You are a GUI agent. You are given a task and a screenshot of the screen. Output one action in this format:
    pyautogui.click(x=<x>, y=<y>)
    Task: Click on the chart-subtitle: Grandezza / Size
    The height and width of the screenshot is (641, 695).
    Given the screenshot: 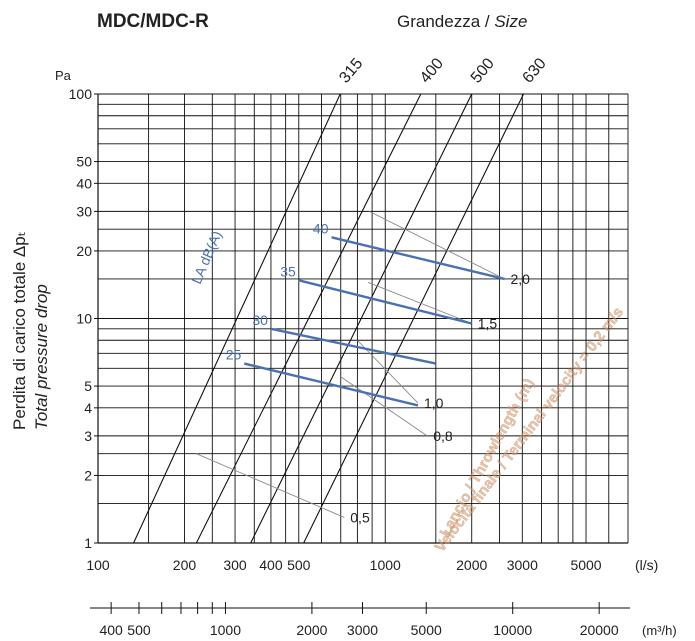 What is the action you would take?
    pyautogui.click(x=462, y=21)
    